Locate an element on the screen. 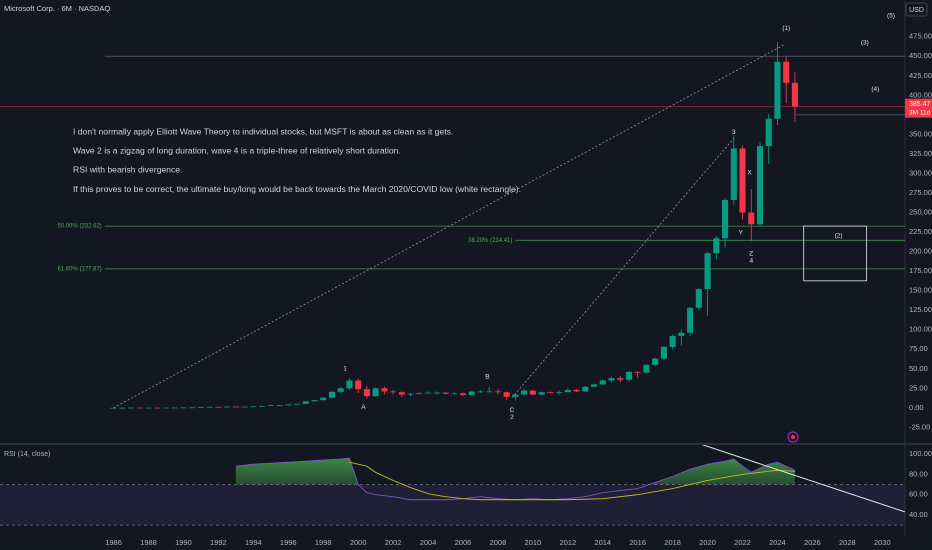 This screenshot has height=550, width=932. rsi-ma-line is located at coordinates (572, 481).